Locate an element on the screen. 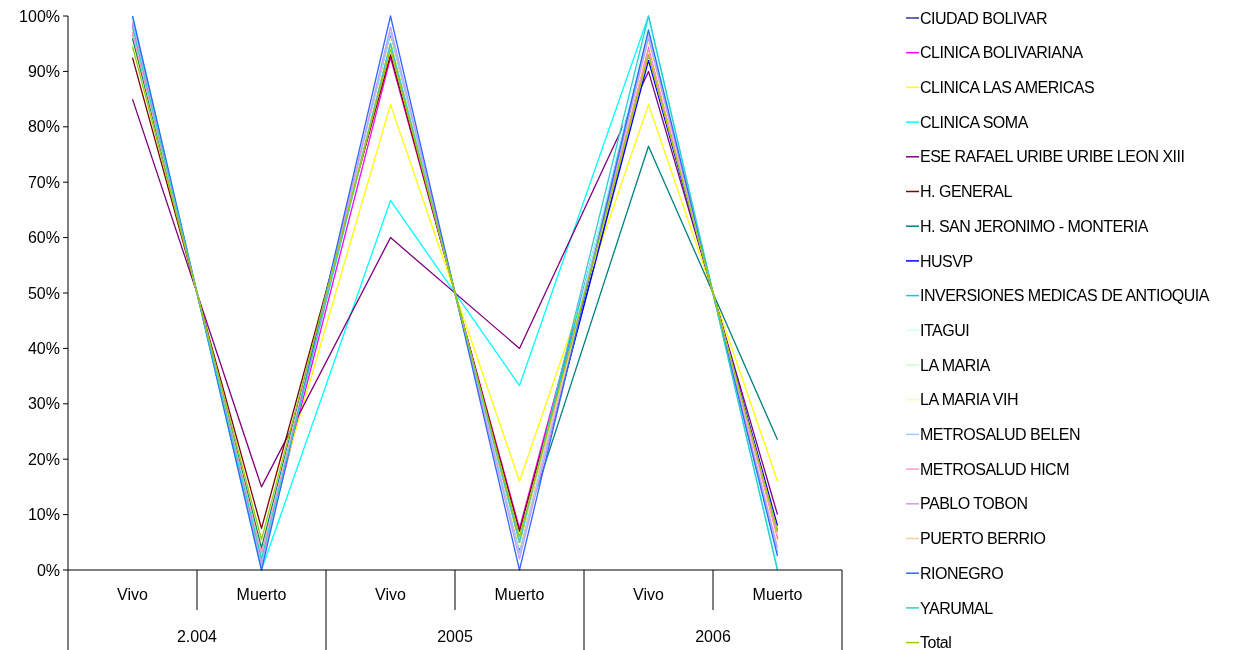 This screenshot has width=1250, height=650. y-tick-label: 50% is located at coordinates (43, 293).